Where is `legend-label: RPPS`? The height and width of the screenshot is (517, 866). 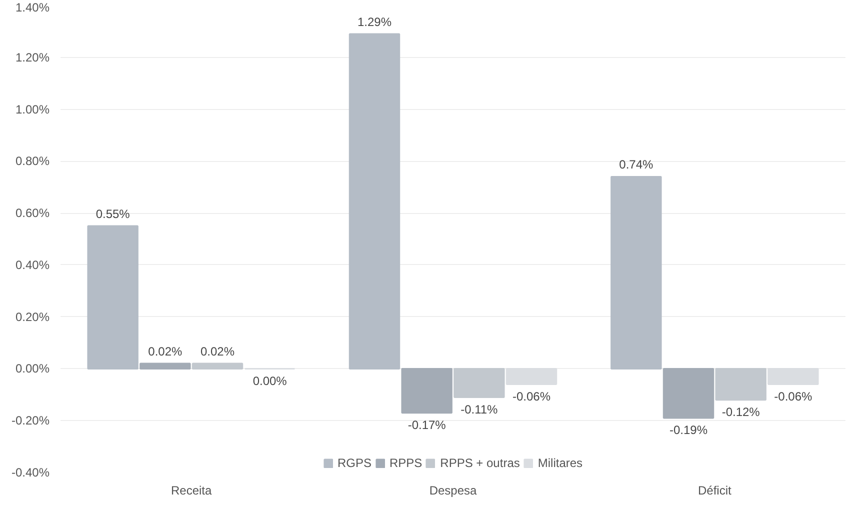 legend-label: RPPS is located at coordinates (405, 463).